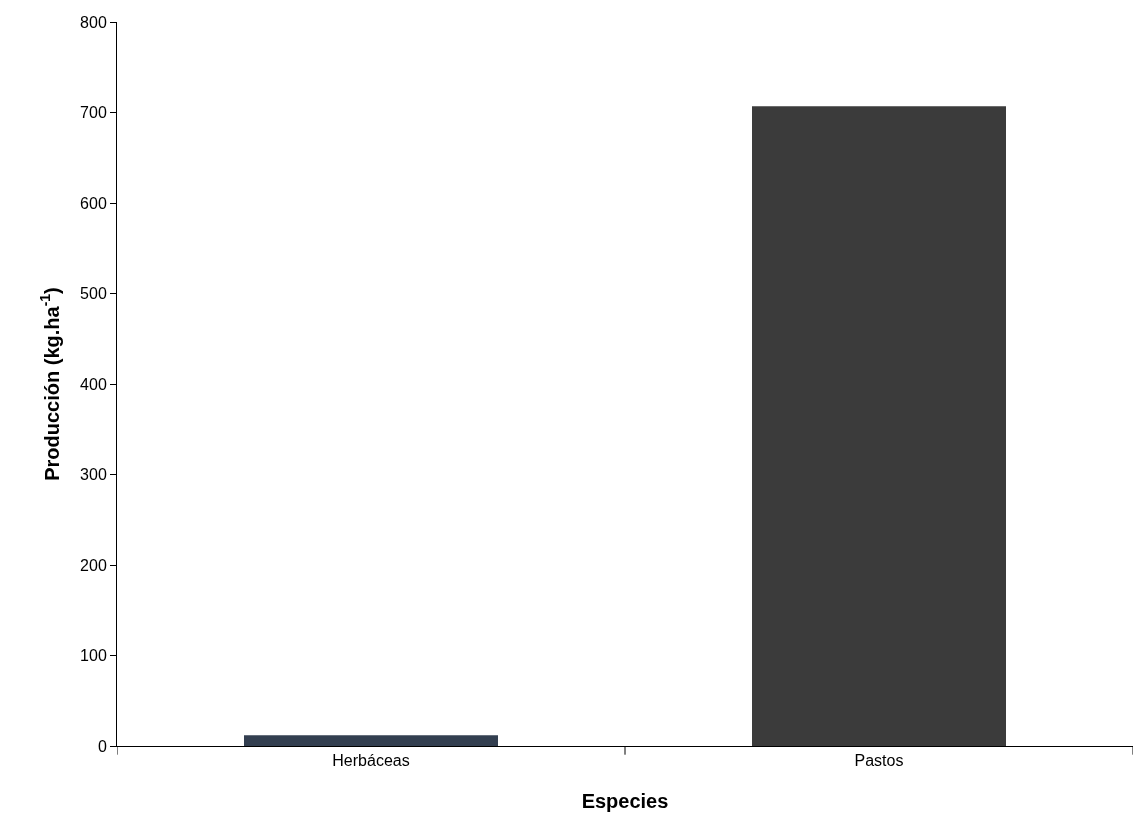 Image resolution: width=1139 pixels, height=839 pixels. Describe the element at coordinates (93, 384) in the screenshot. I see `y-tick-label: 400` at that location.